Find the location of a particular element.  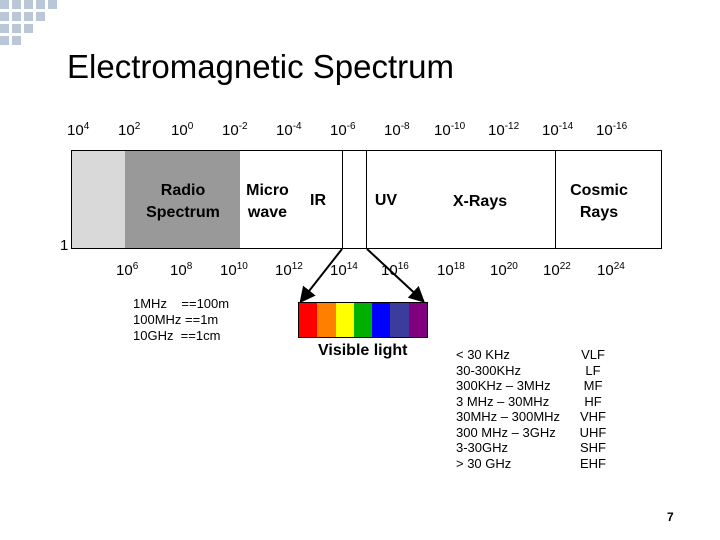

wavelength-label: 10-10 is located at coordinates (450, 130).